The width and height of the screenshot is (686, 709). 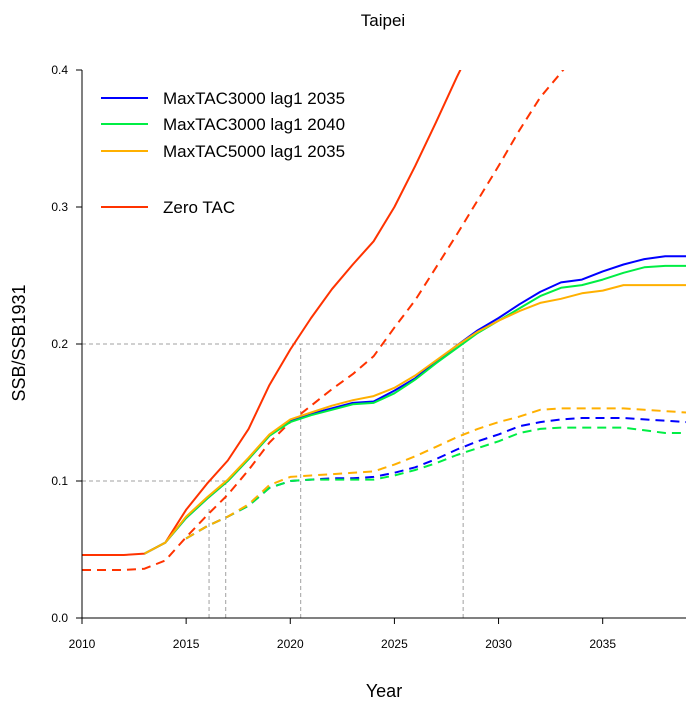 I want to click on legend-label: MaxTAC5000 lag1 2035, so click(x=254, y=151).